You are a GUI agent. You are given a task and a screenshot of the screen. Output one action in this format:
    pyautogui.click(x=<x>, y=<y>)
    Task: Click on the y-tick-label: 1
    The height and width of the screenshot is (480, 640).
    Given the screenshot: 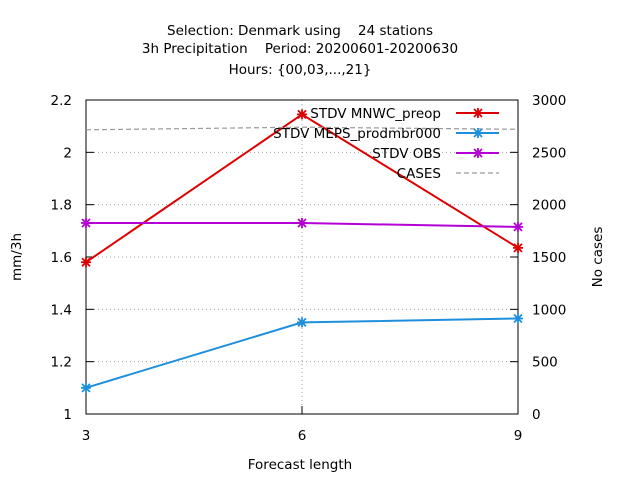 What is the action you would take?
    pyautogui.click(x=67, y=415)
    